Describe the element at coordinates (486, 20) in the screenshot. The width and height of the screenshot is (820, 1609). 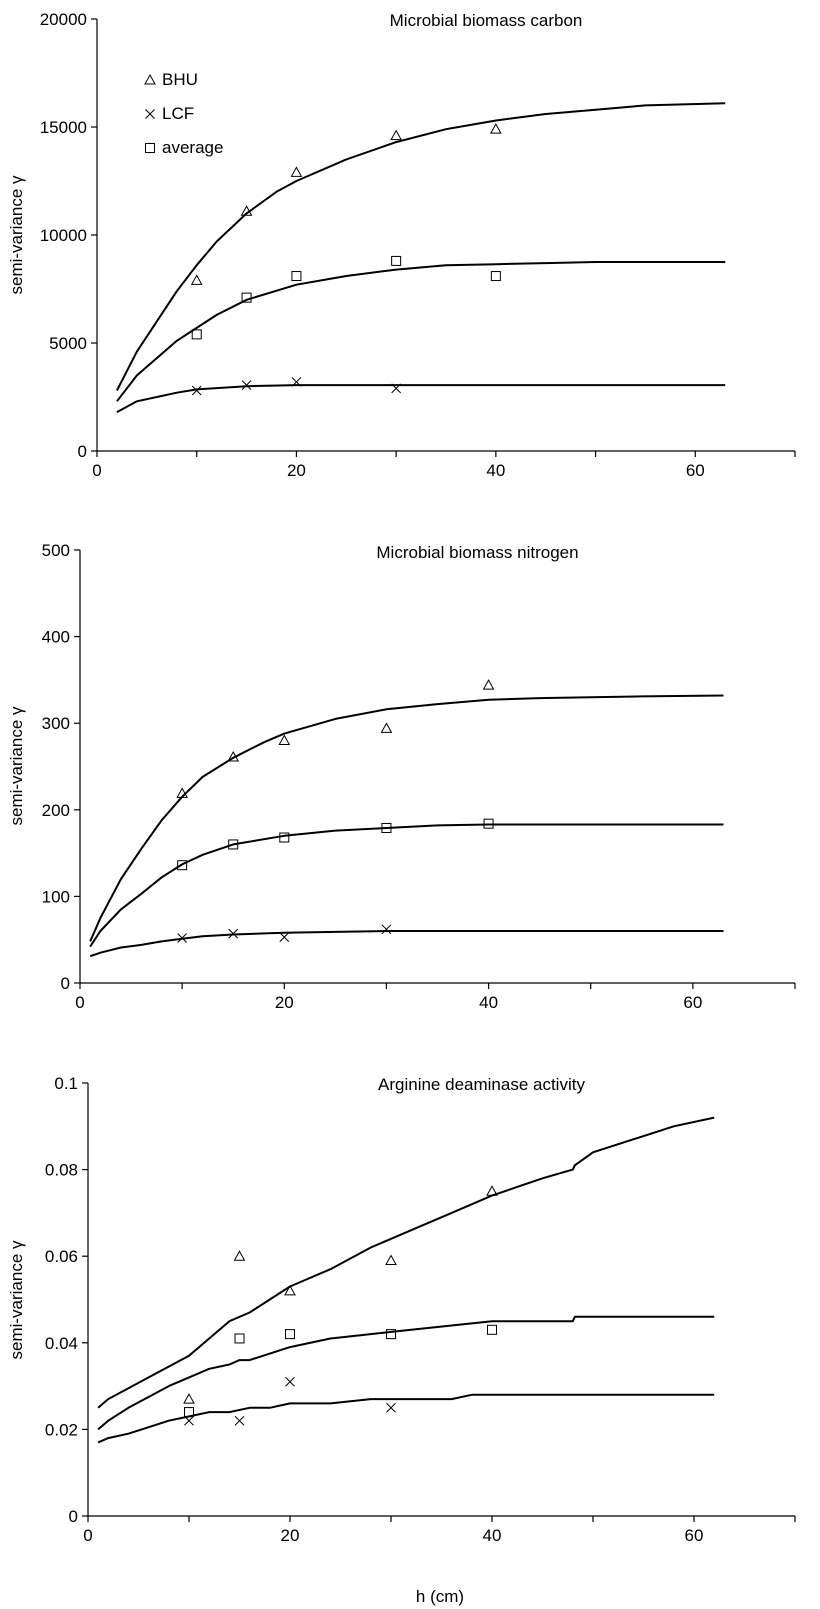
I see `chart-title: Microbial biomass carbon` at that location.